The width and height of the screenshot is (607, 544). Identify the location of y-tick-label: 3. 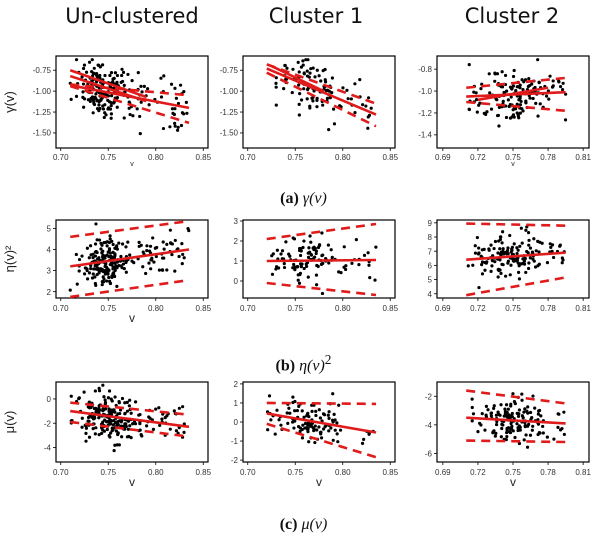
(236, 221).